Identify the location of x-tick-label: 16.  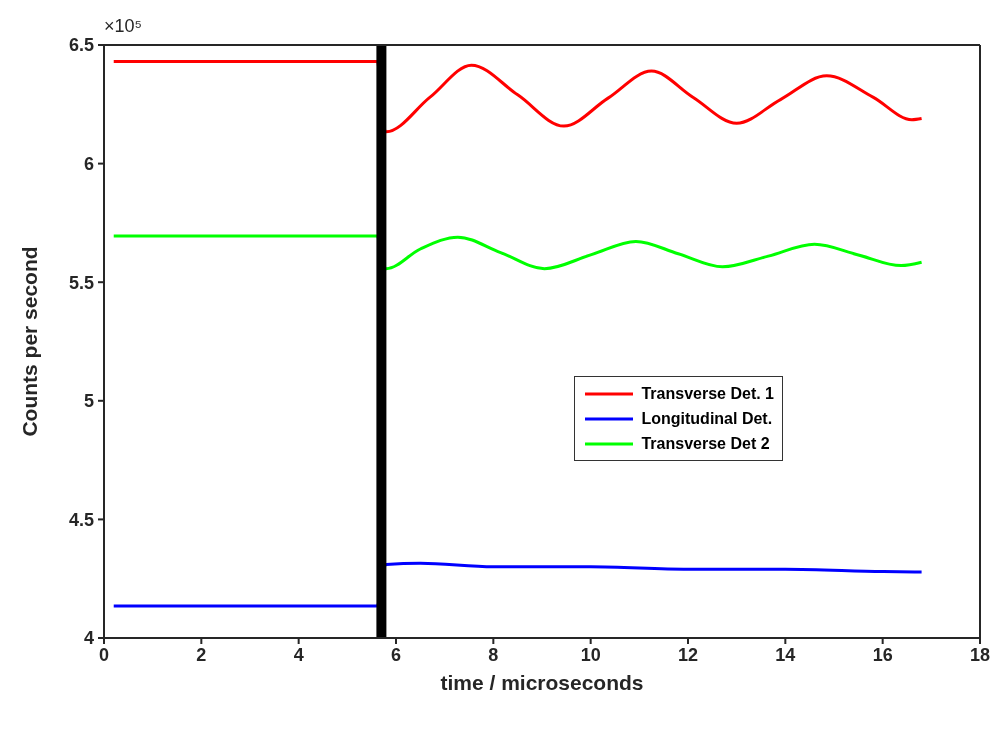
(882, 654).